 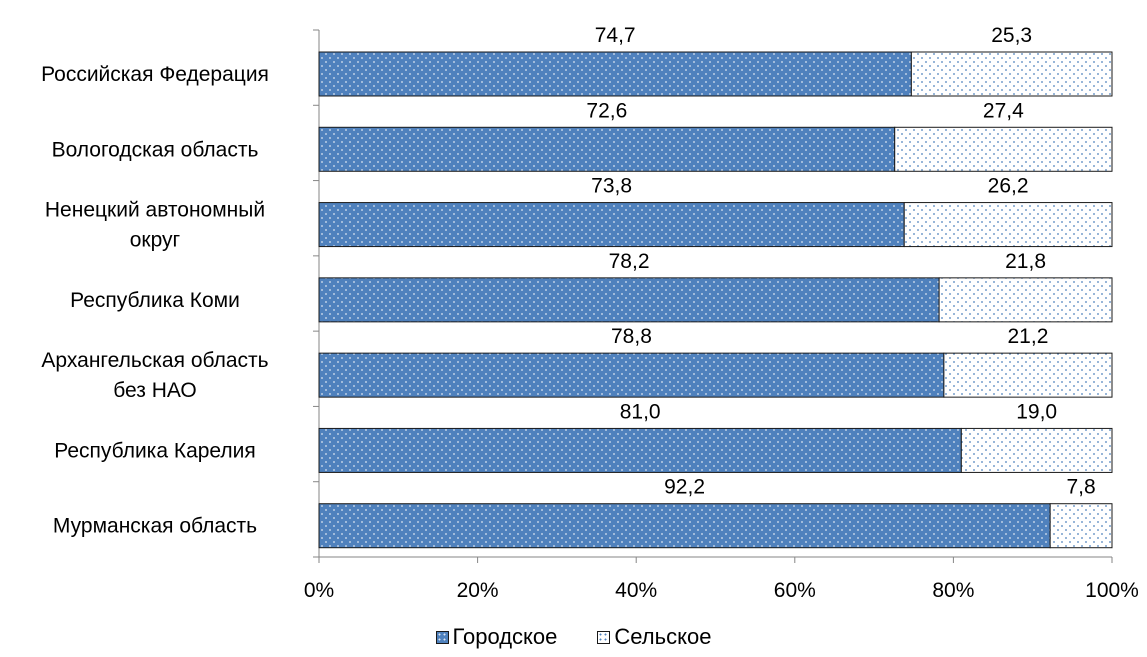 I want to click on category-label: Республика Карелия, so click(x=155, y=450).